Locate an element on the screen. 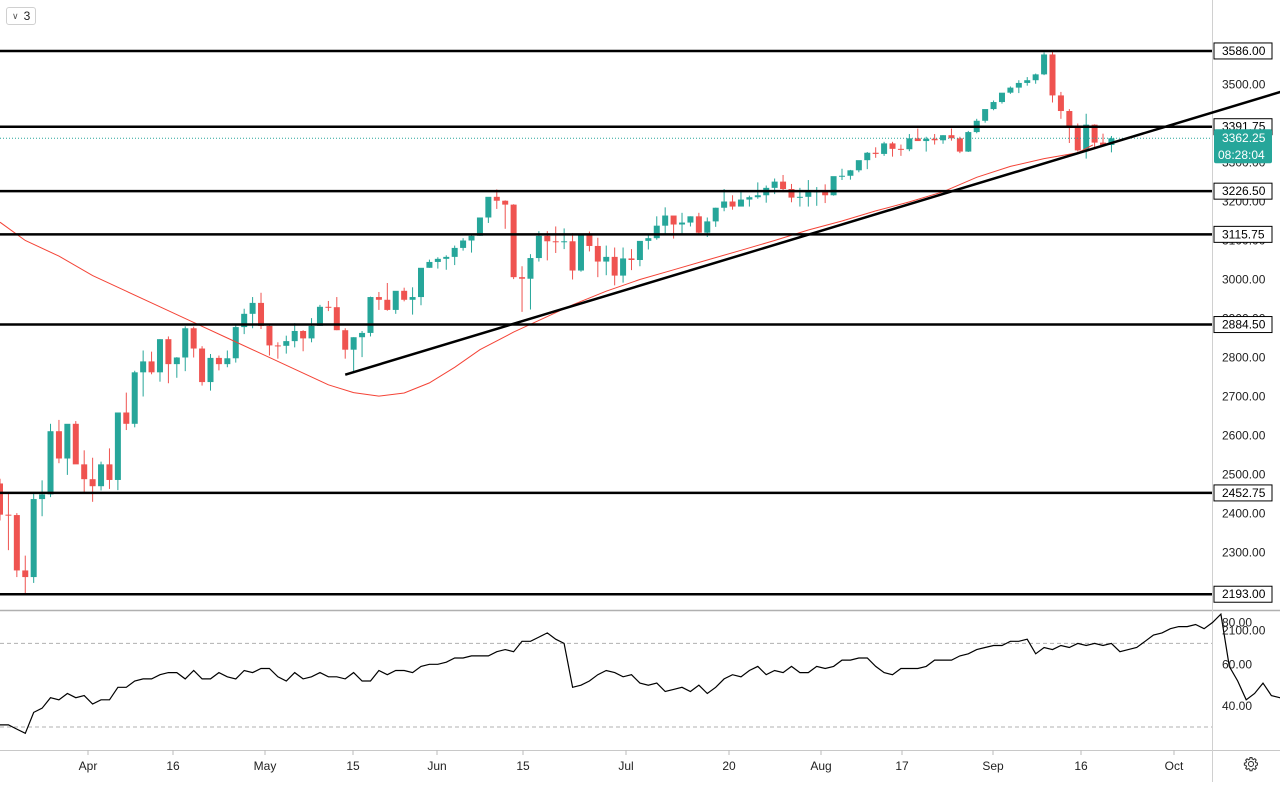  interval-badge-value: 3 is located at coordinates (27, 16).